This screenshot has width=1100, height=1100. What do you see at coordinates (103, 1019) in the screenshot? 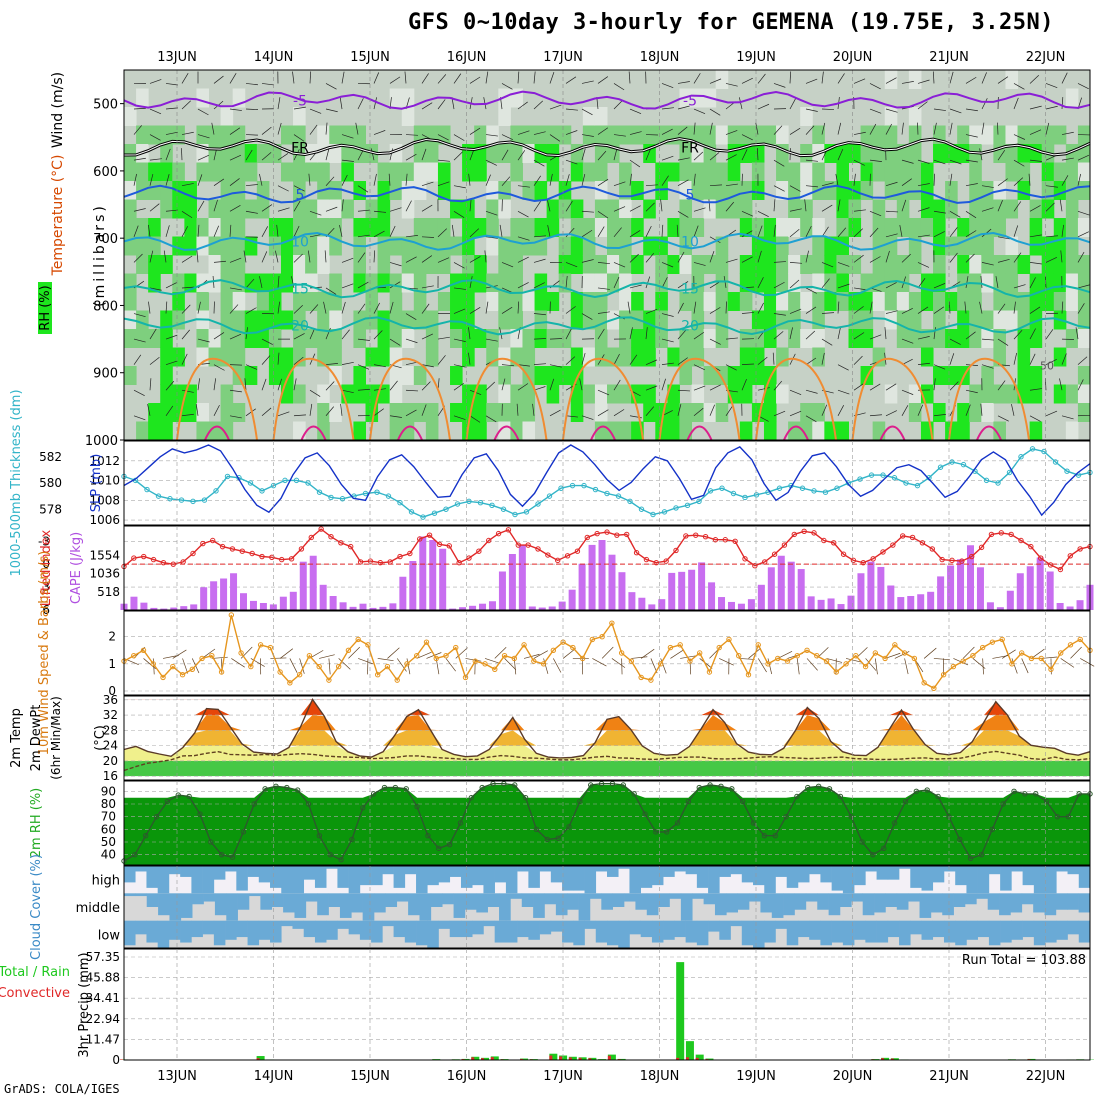
I see `precip-tick-22.94: 22.94` at bounding box center [103, 1019].